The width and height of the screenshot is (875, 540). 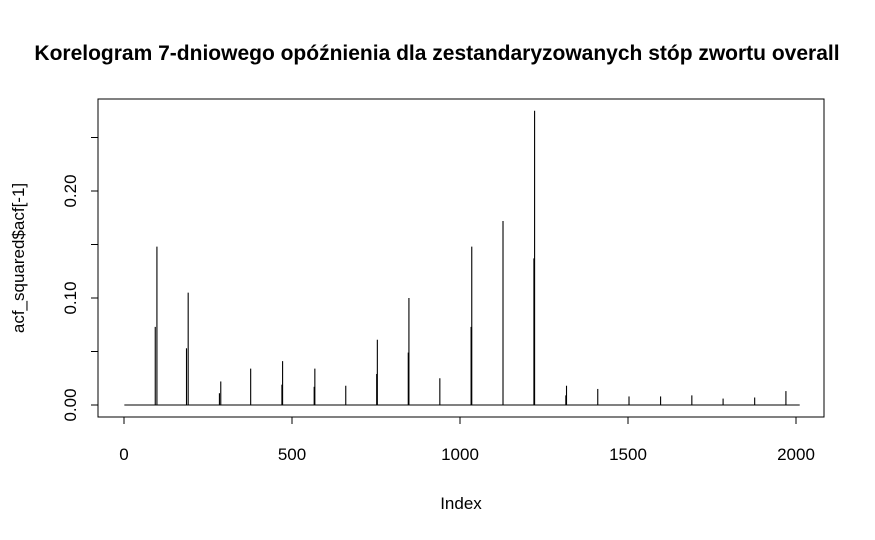 I want to click on y-axis: 0.00 0.10 0.20, so click(x=80, y=279).